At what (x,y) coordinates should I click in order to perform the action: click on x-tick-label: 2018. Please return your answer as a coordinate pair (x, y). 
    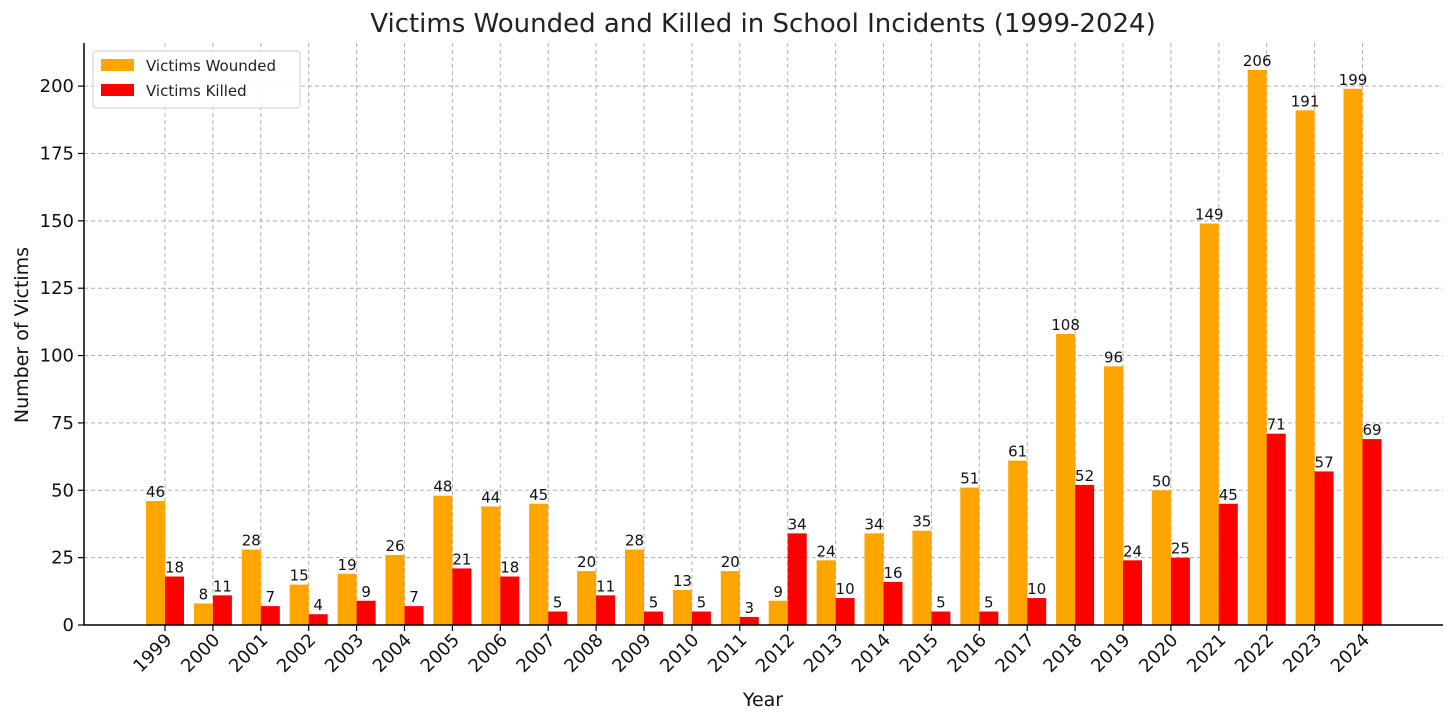
    Looking at the image, I should click on (1062, 653).